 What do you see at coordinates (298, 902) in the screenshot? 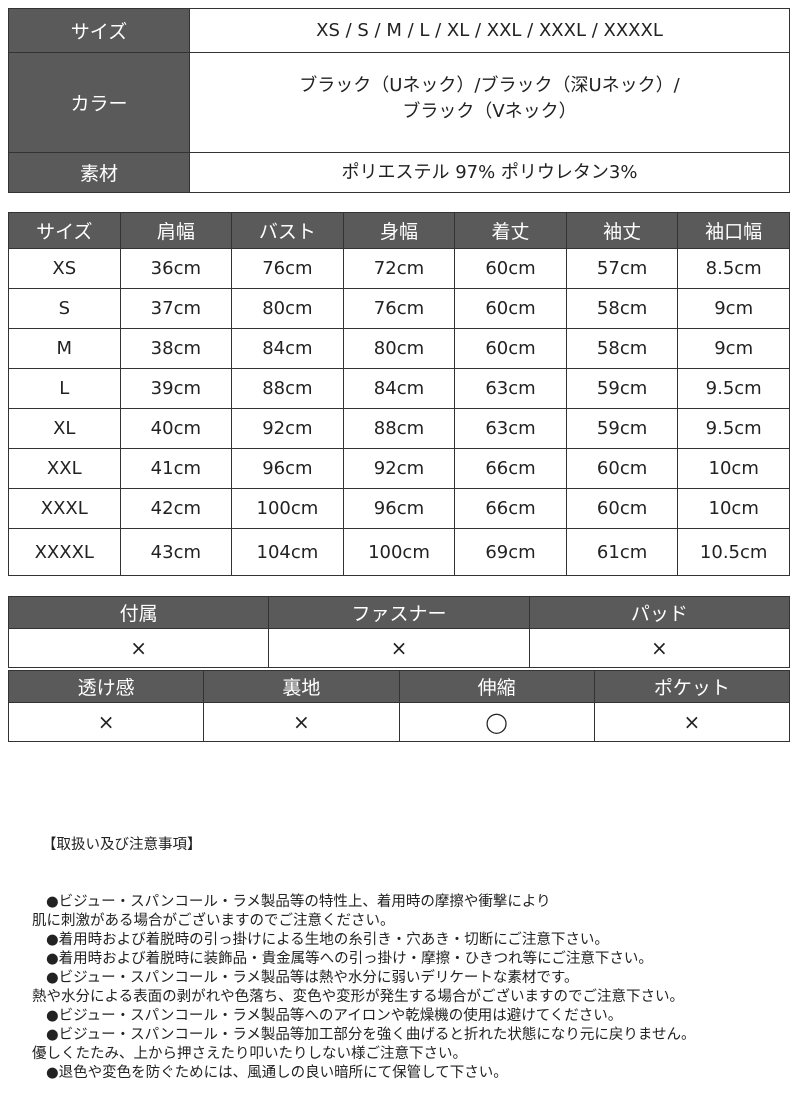
I see `note-line: ●ビジュー・スパンコール・ラメ製品等の特性上、着用時の摩擦や衝撃により` at bounding box center [298, 902].